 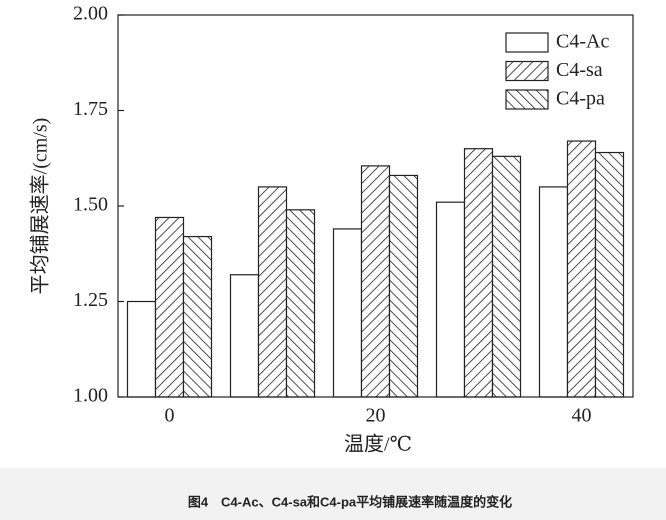 What do you see at coordinates (579, 70) in the screenshot?
I see `legend-label: C4-sa` at bounding box center [579, 70].